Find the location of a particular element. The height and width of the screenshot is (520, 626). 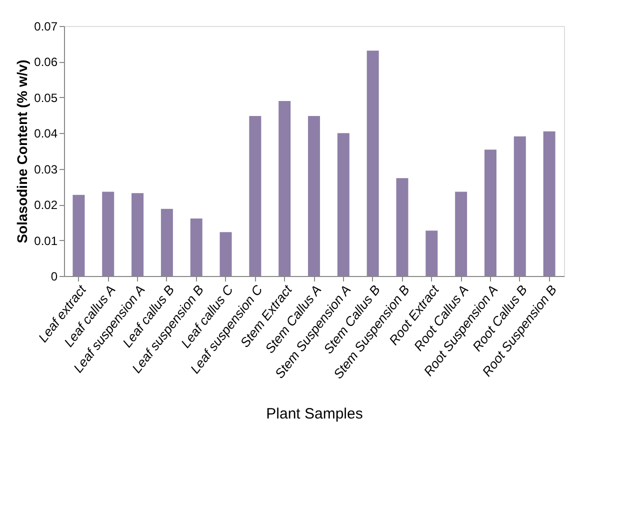

x-axis-title: Plant Samples is located at coordinates (314, 413).